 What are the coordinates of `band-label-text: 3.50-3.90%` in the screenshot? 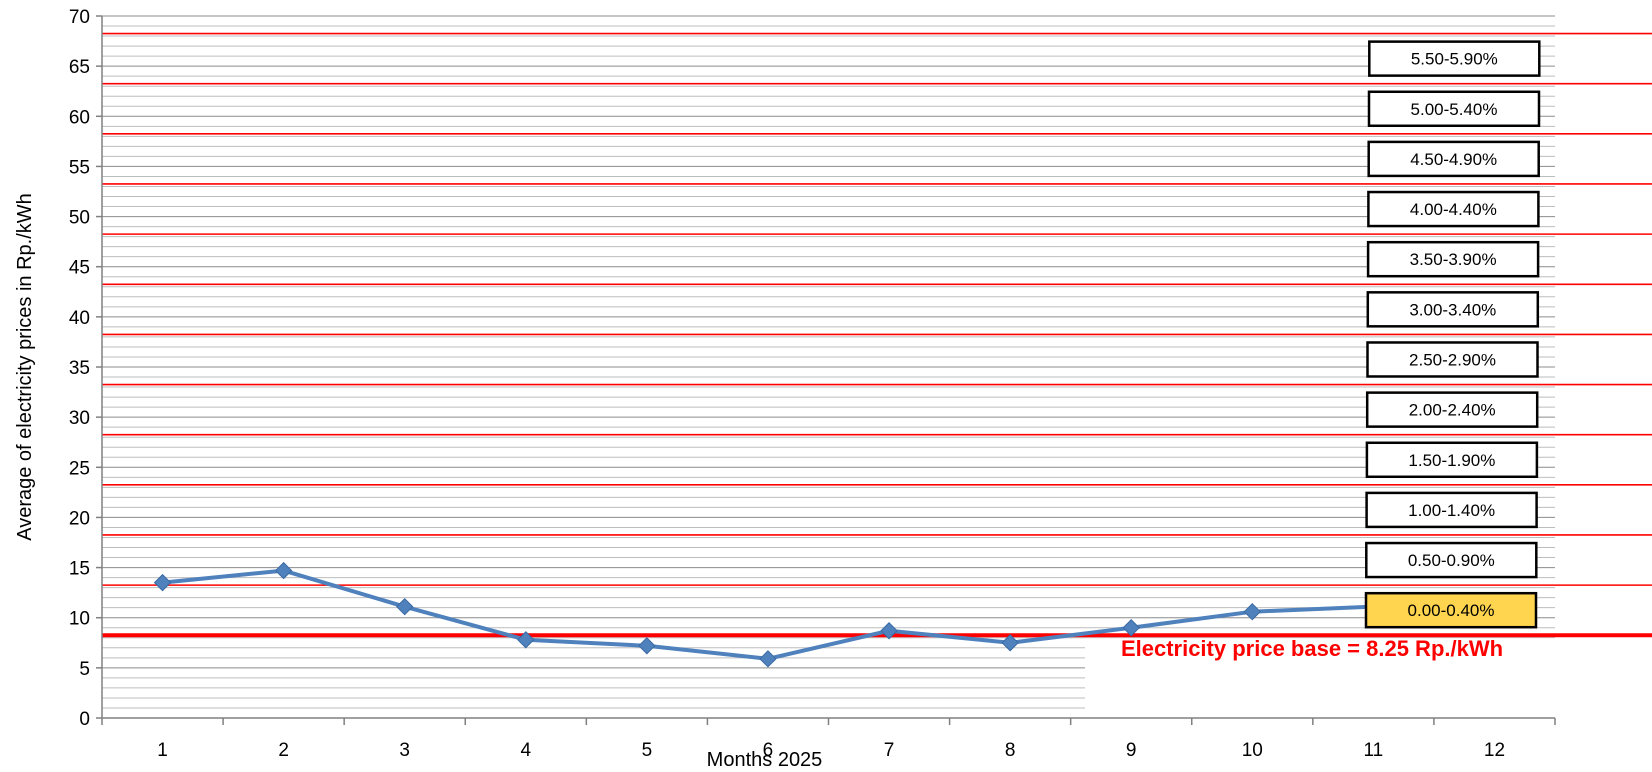 It's located at (1453, 259).